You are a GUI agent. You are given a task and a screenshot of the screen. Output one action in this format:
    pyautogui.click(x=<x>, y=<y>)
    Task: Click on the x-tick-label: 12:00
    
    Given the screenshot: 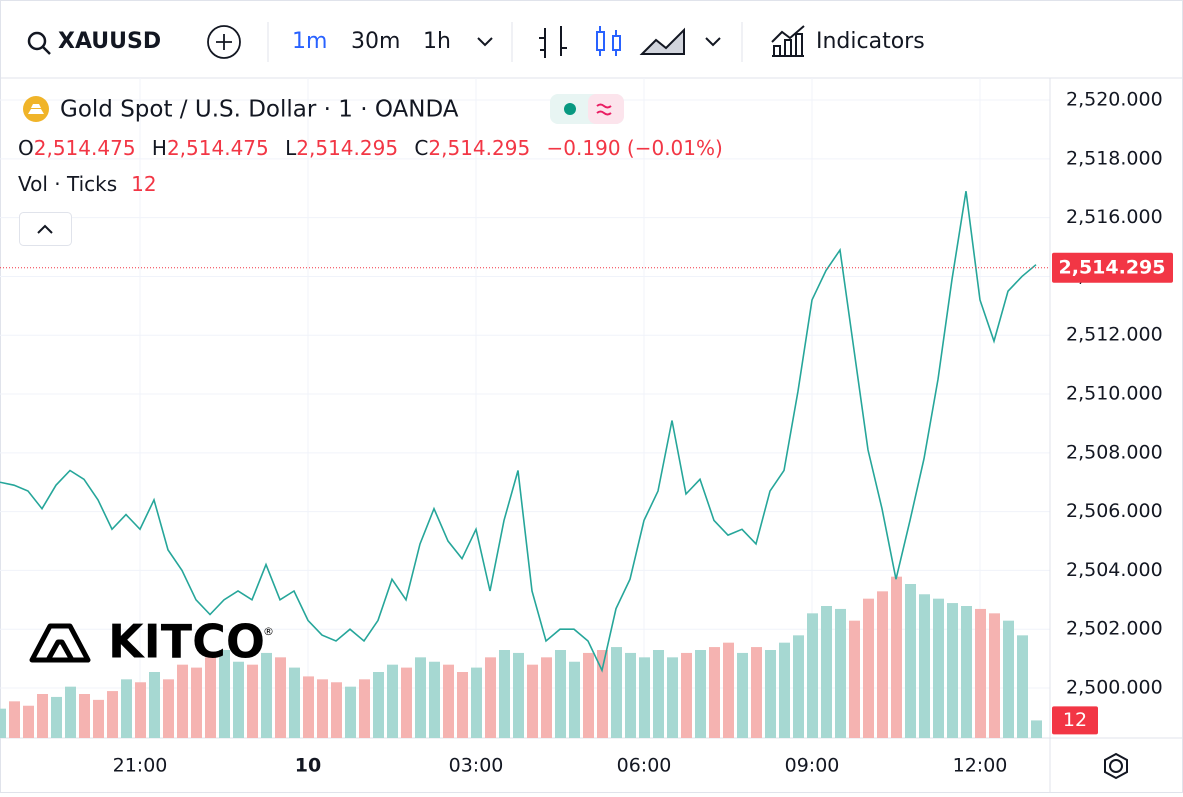 What is the action you would take?
    pyautogui.click(x=980, y=766)
    